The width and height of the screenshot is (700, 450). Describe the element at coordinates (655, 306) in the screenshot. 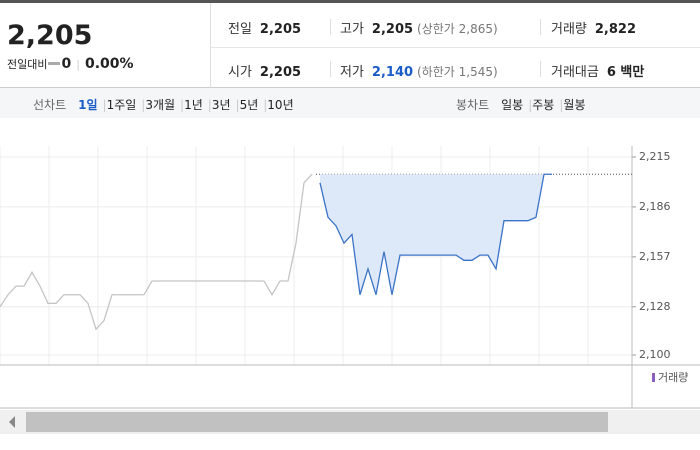

I see `y-tick-label: 2,128` at that location.